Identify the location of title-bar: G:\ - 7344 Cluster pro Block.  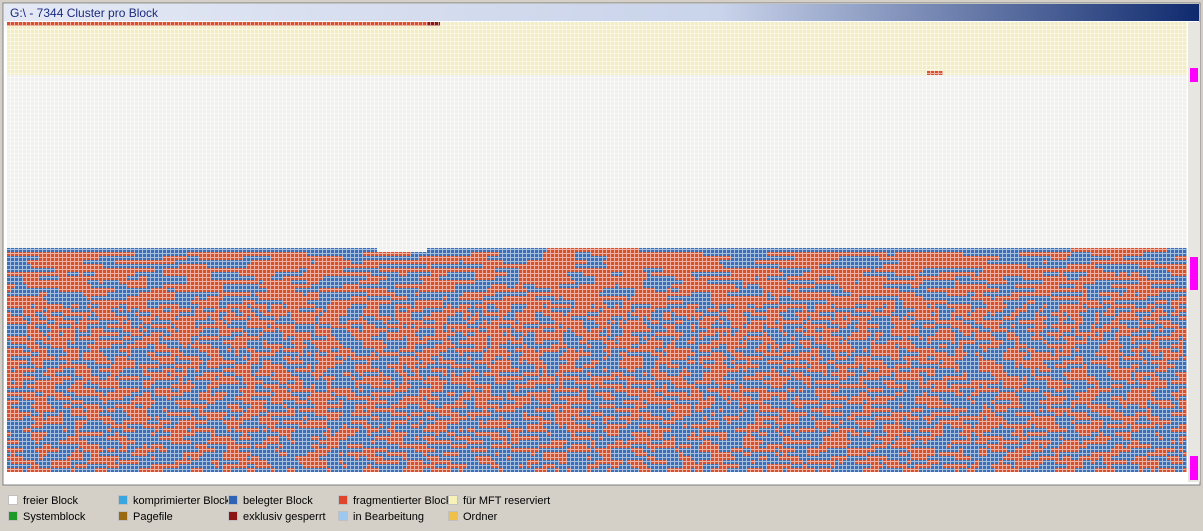
(601, 12).